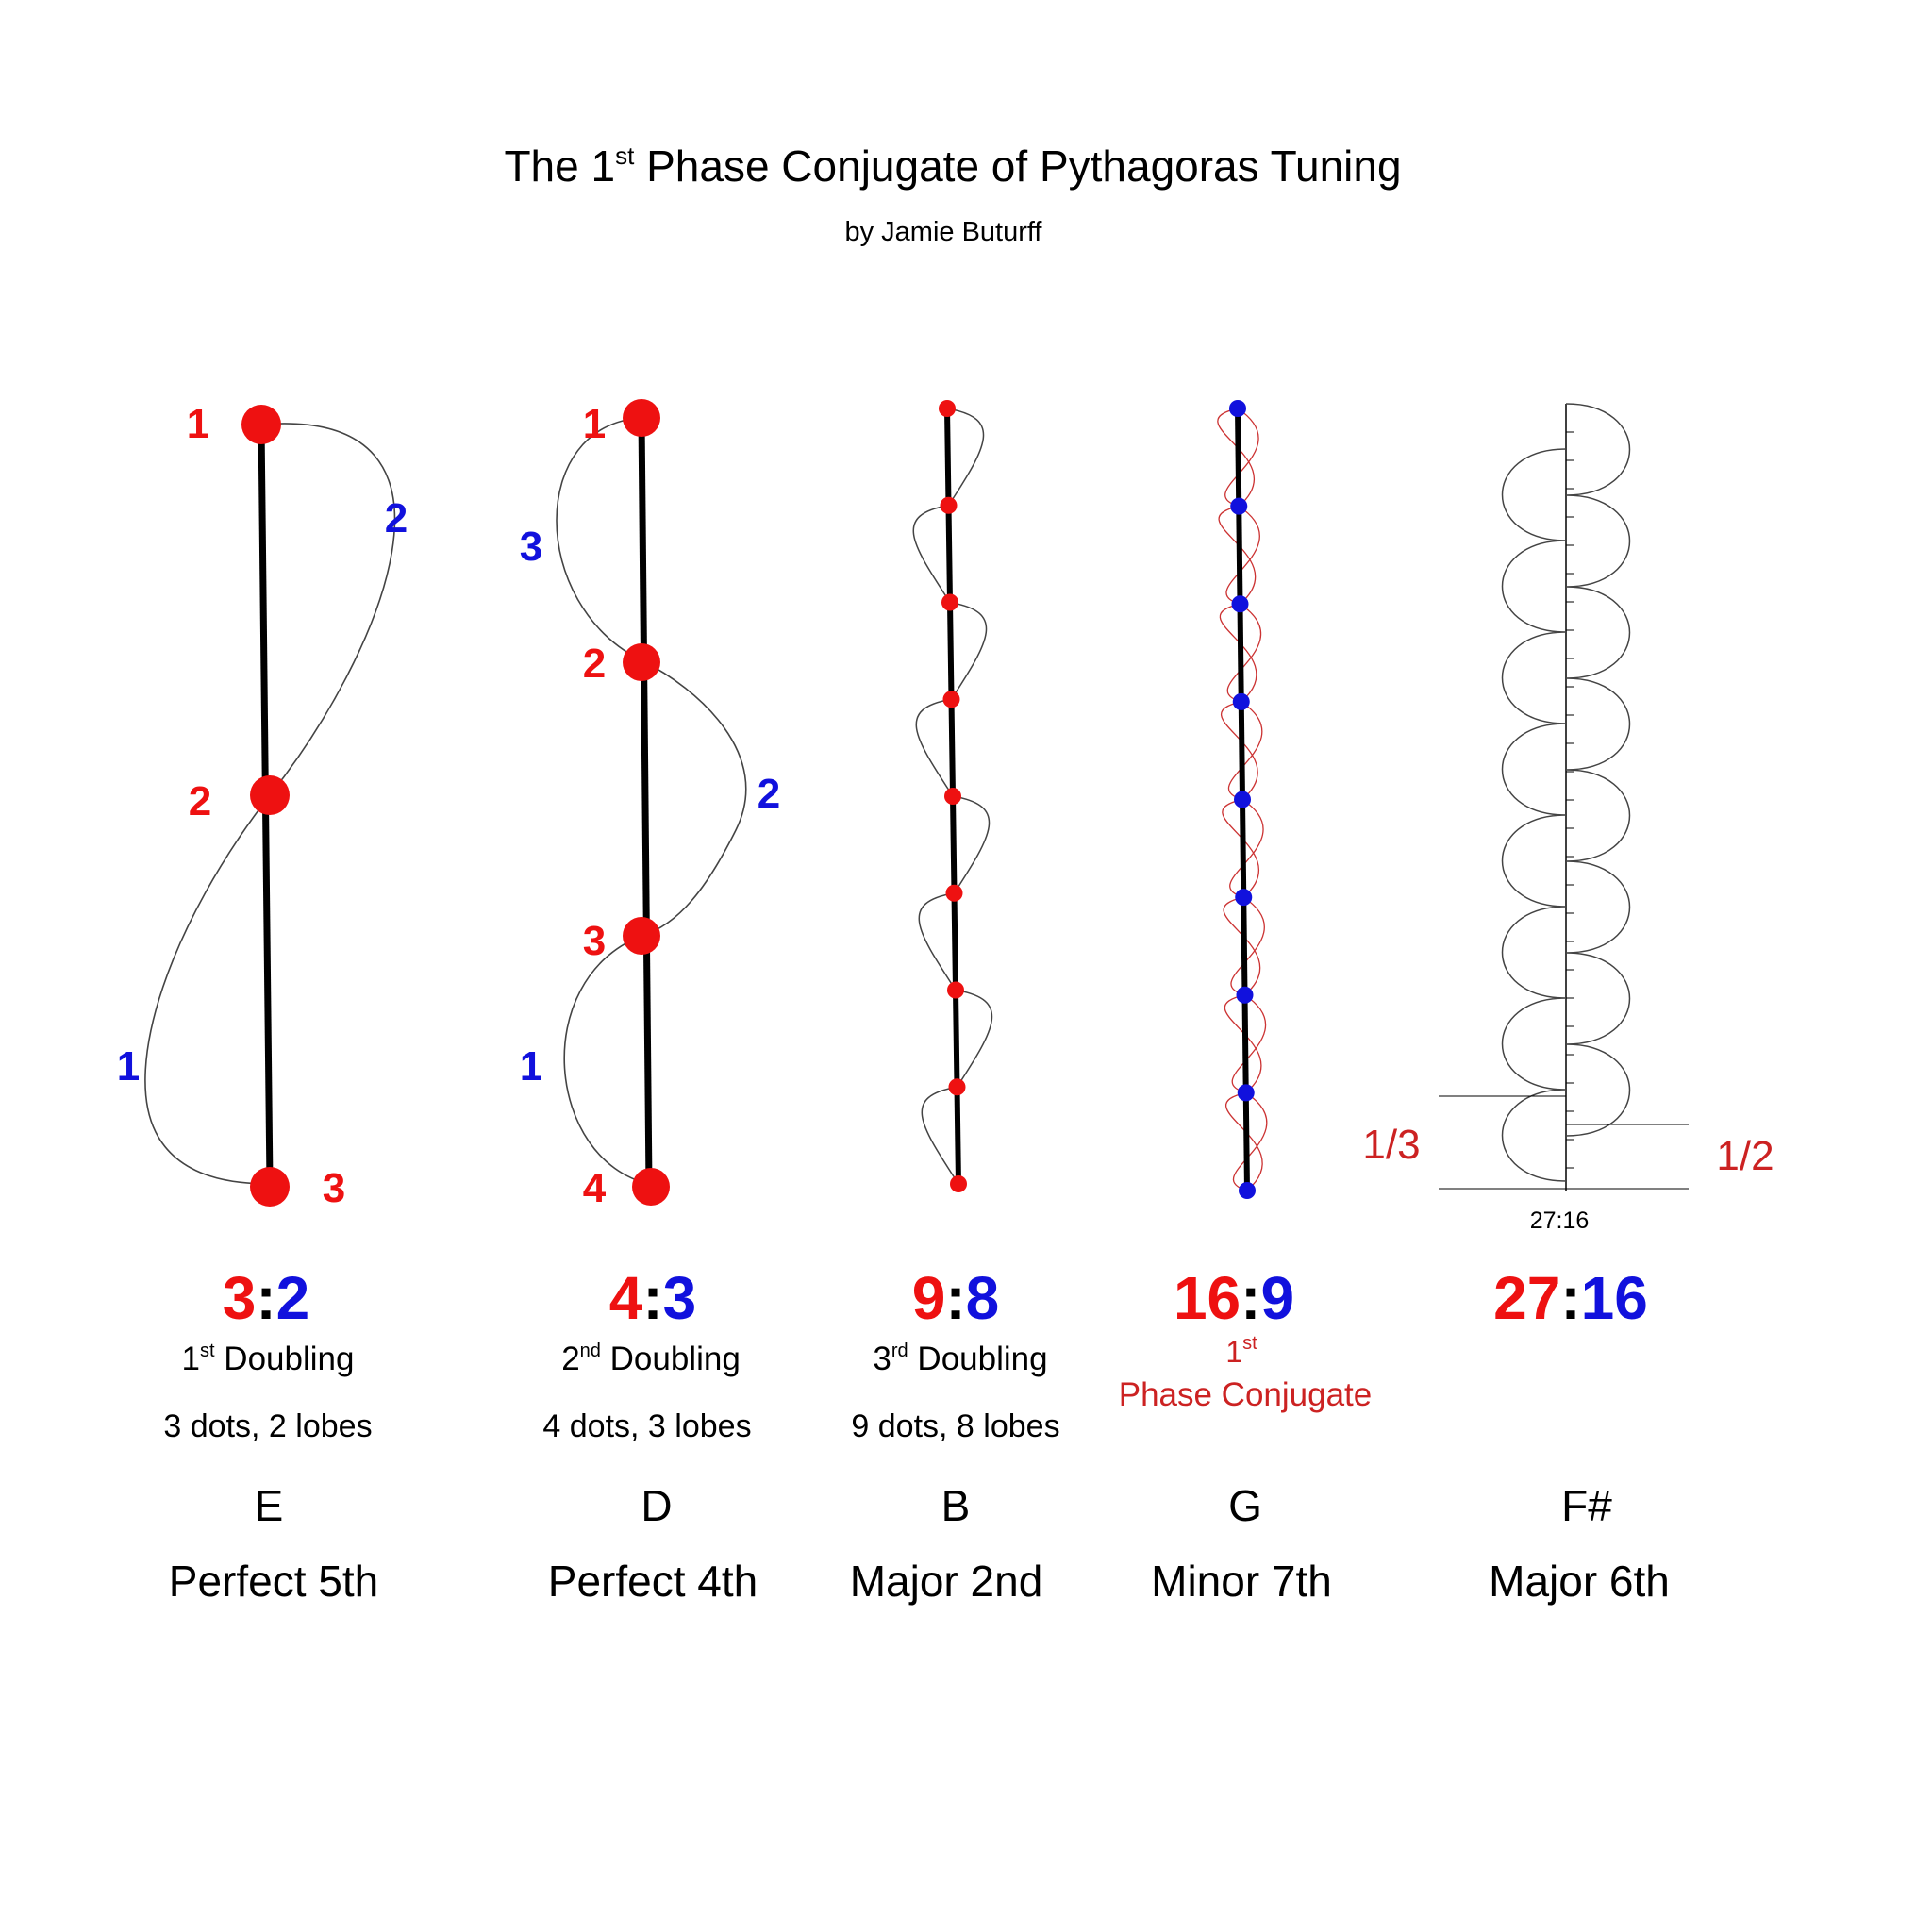  What do you see at coordinates (625, 156) in the screenshot?
I see `title-superscript: st` at bounding box center [625, 156].